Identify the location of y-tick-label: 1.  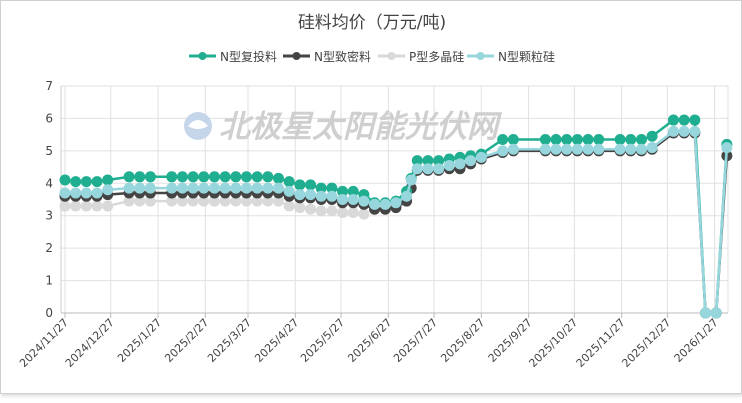
(49, 281).